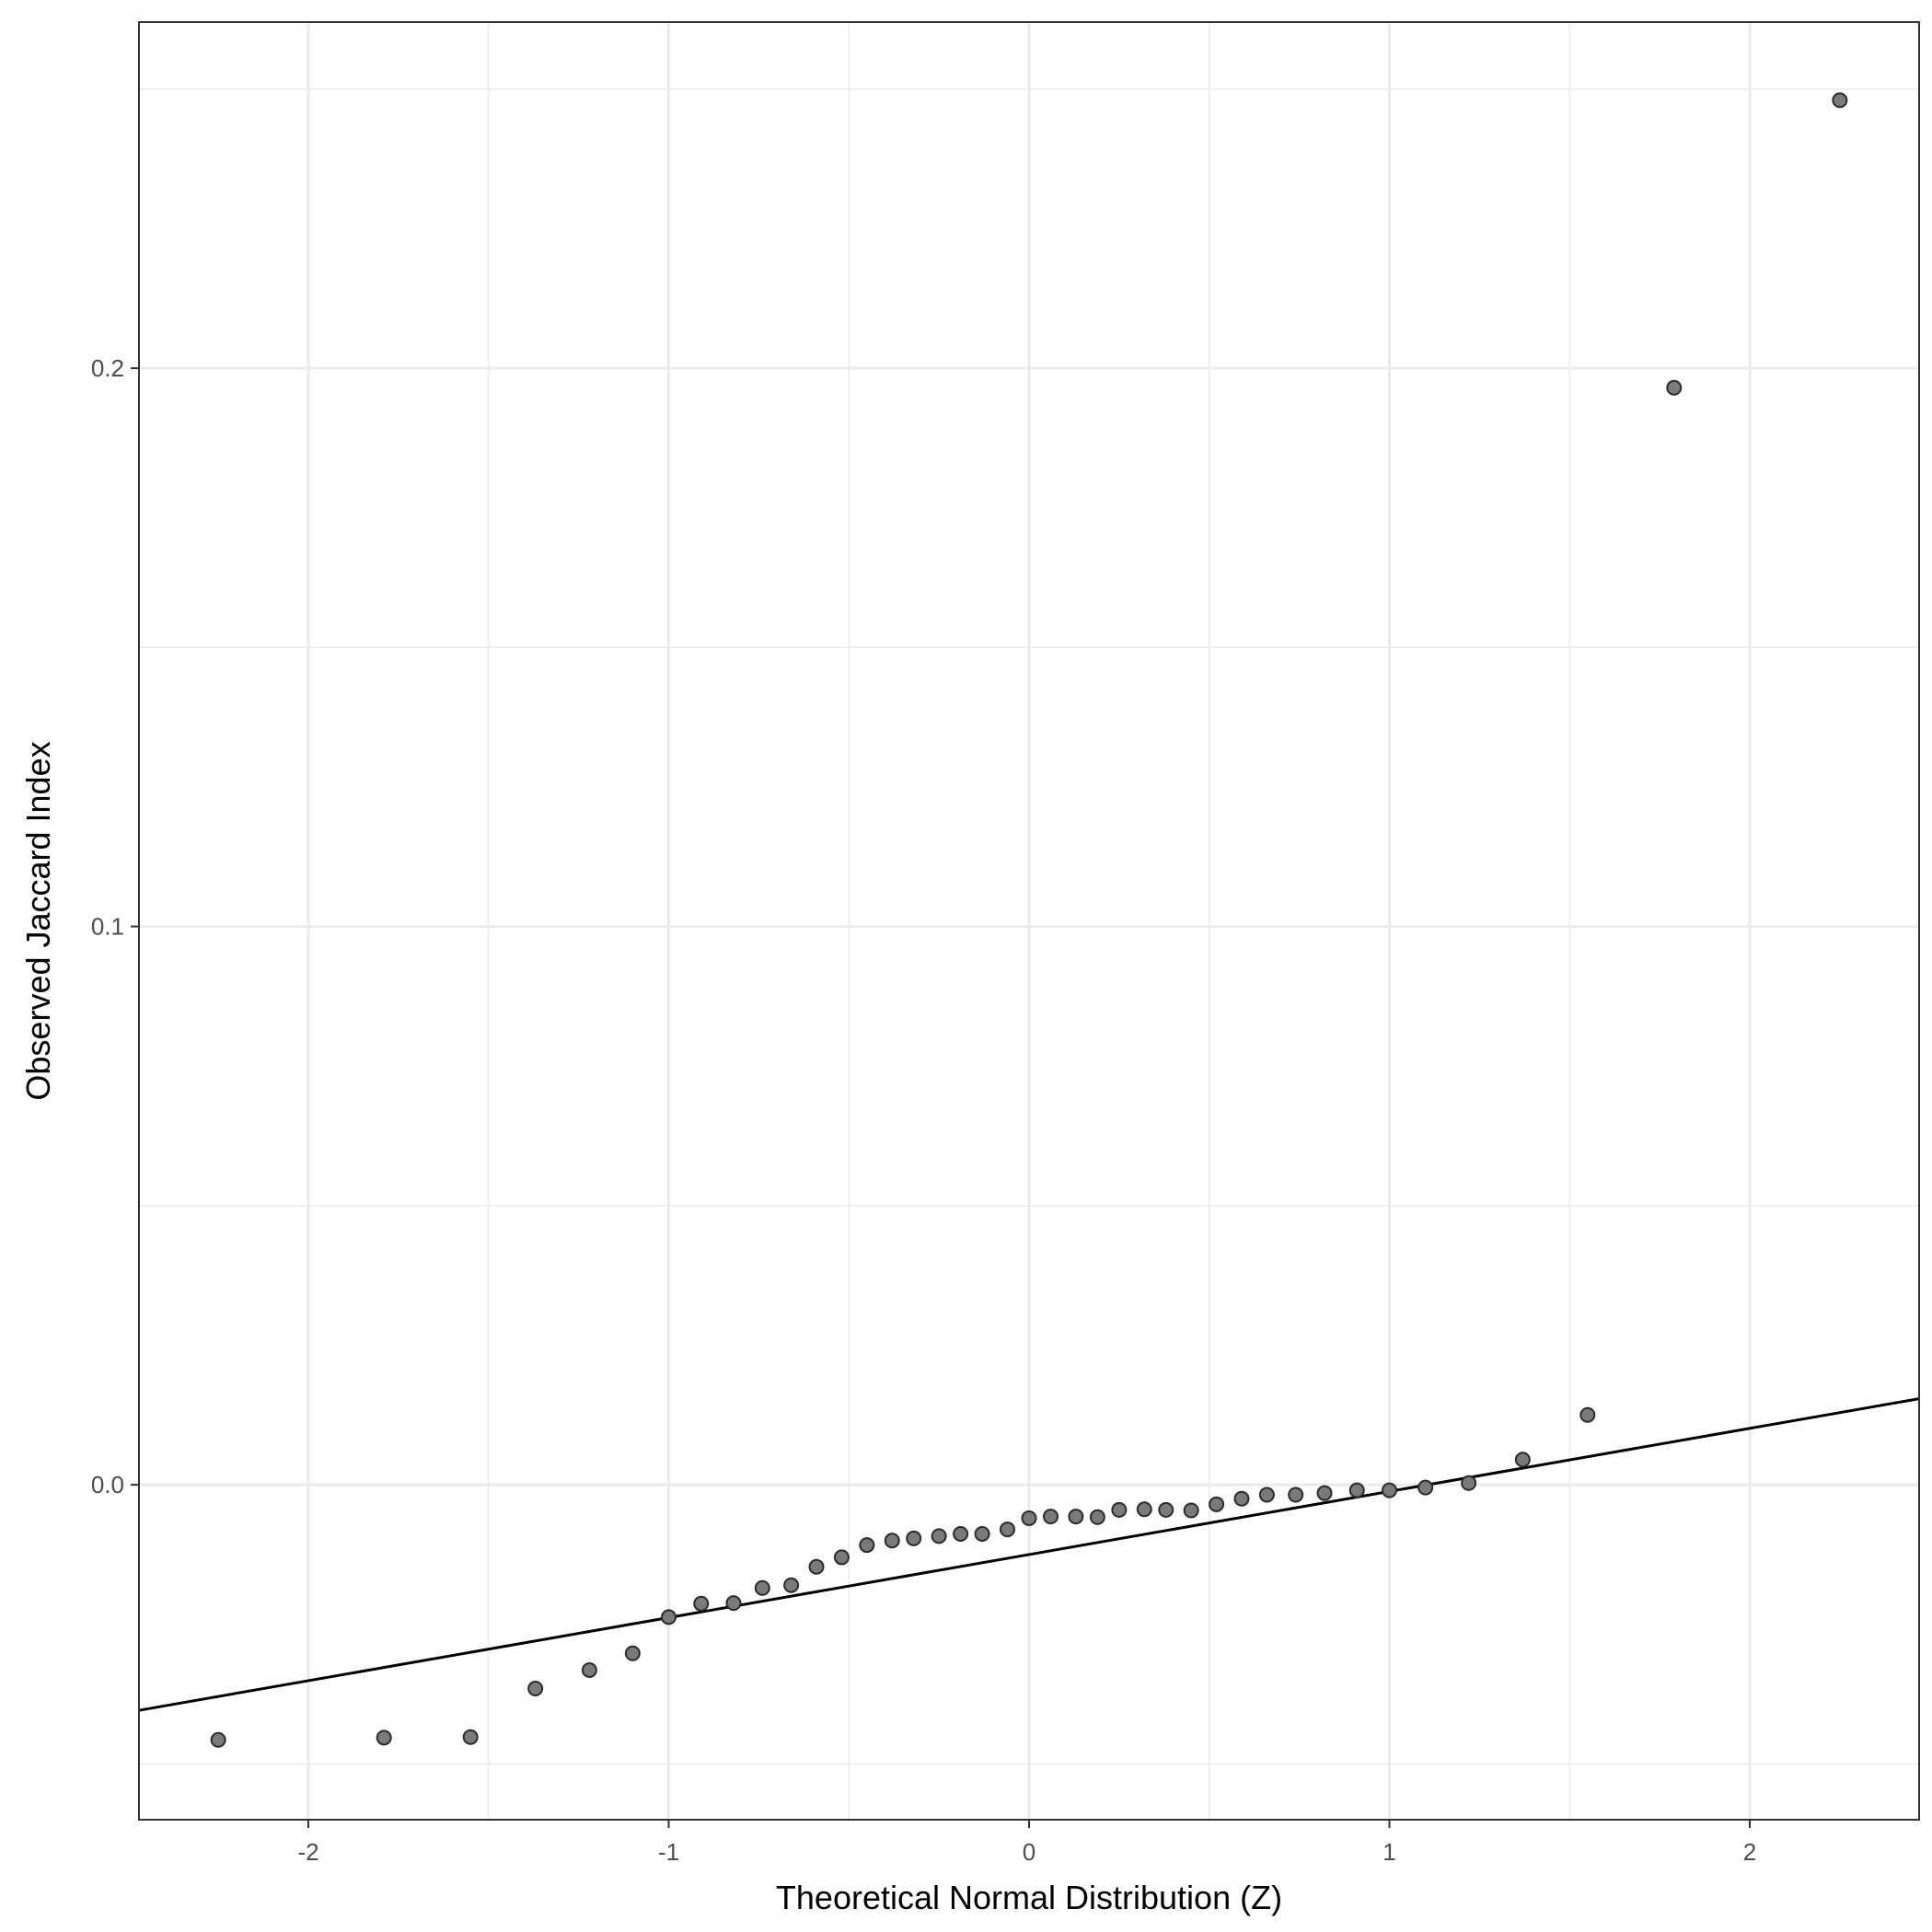  What do you see at coordinates (1029, 1852) in the screenshot?
I see `x-tick-label: 0` at bounding box center [1029, 1852].